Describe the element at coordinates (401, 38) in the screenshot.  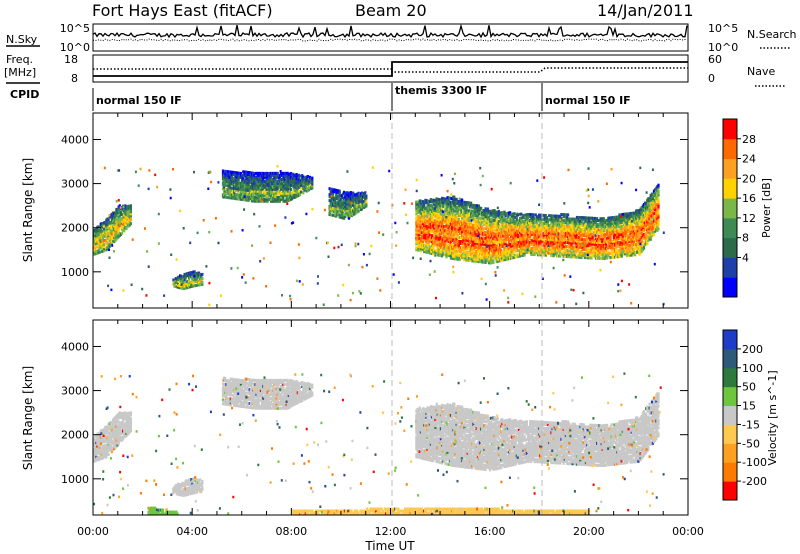
I see `nsky-panel: N.Sky 10^5 10^0 10^5 10^0 N.Search` at that location.